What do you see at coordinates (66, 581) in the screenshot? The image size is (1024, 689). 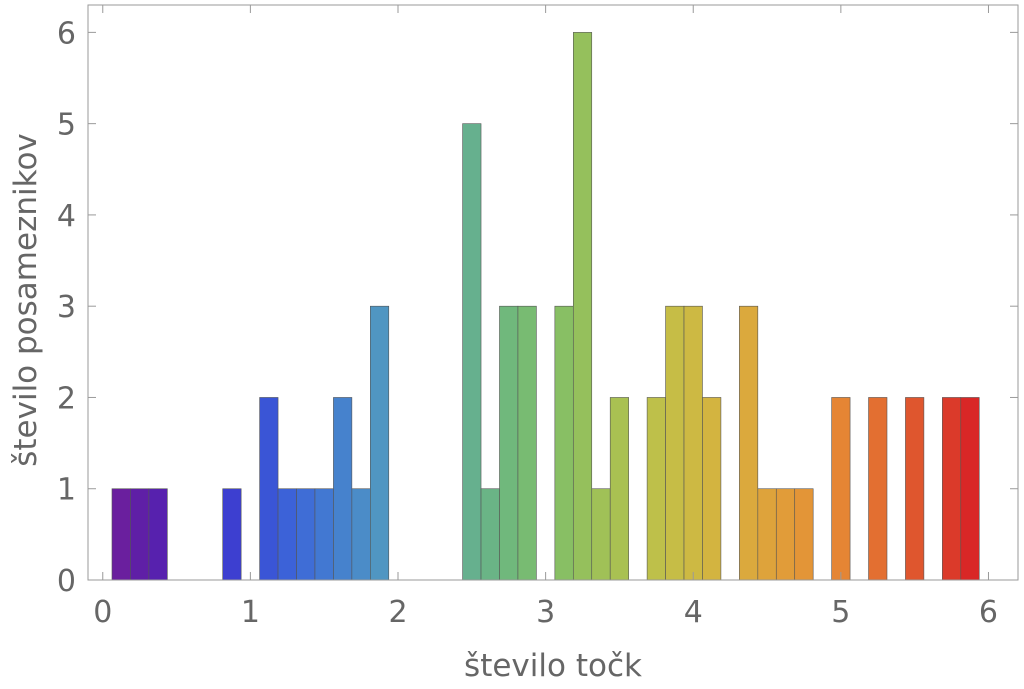 I see `y-tick-label-0: 0` at bounding box center [66, 581].